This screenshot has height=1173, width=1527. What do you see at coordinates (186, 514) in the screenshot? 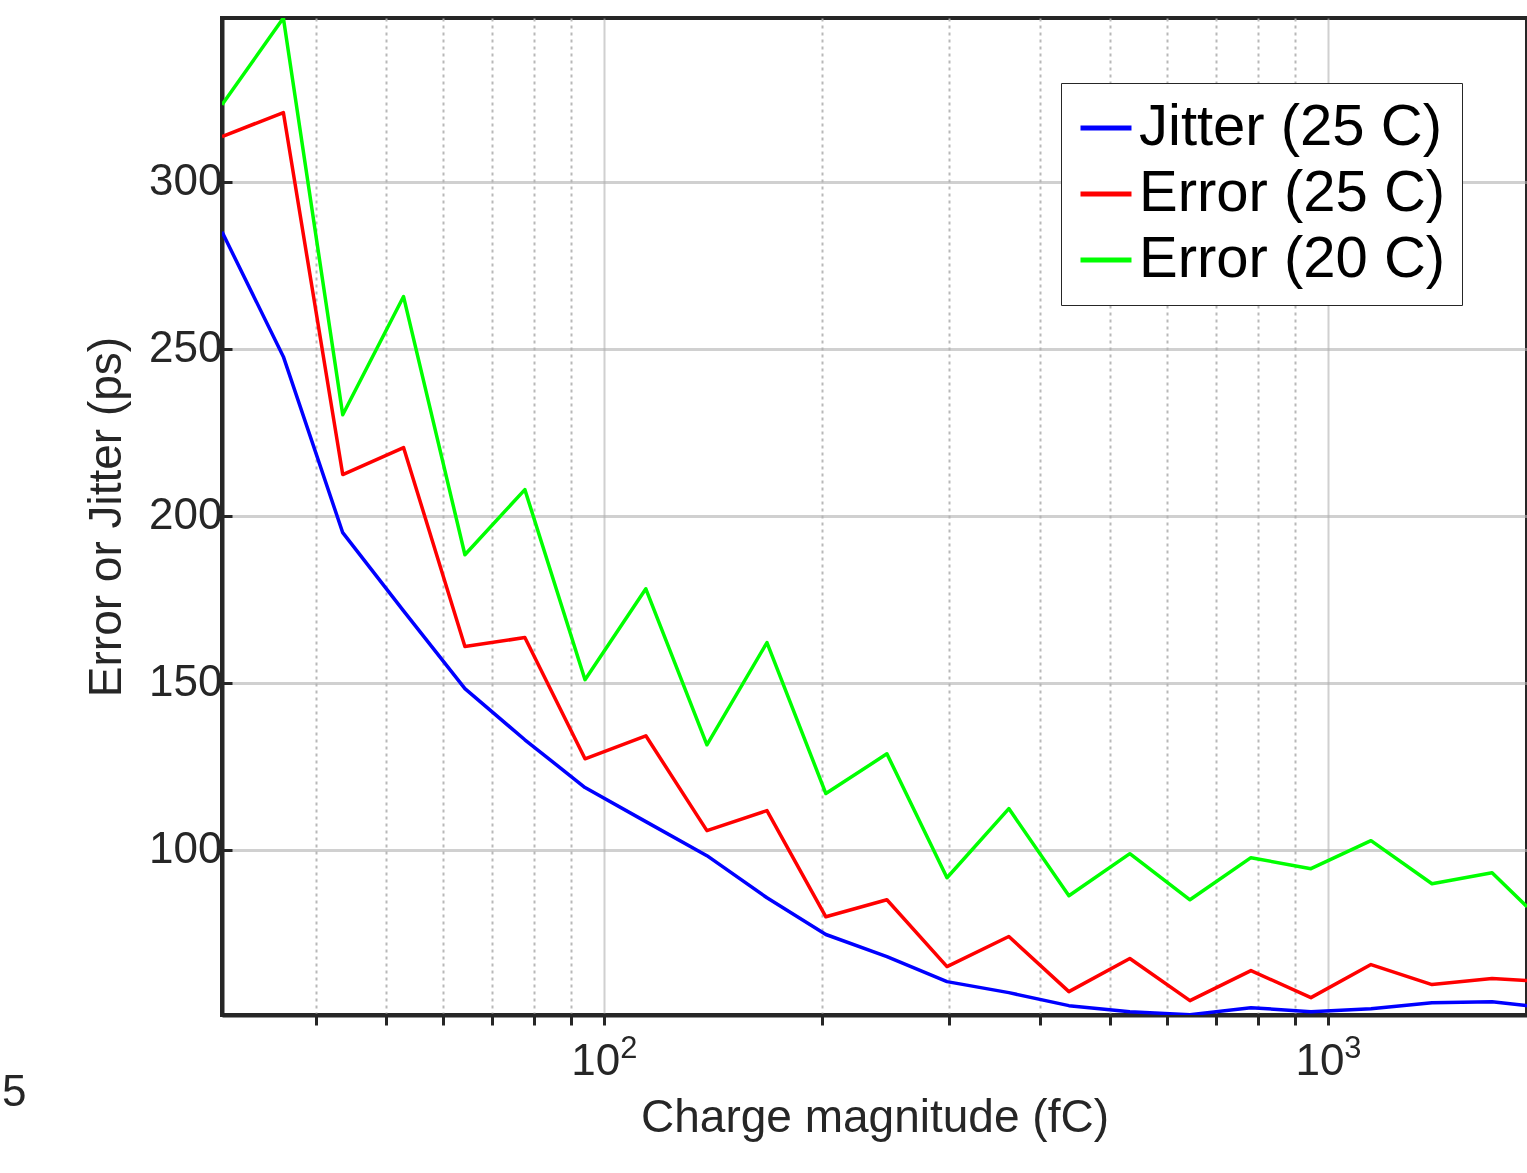
I see `y-tick-label: 200` at bounding box center [186, 514].